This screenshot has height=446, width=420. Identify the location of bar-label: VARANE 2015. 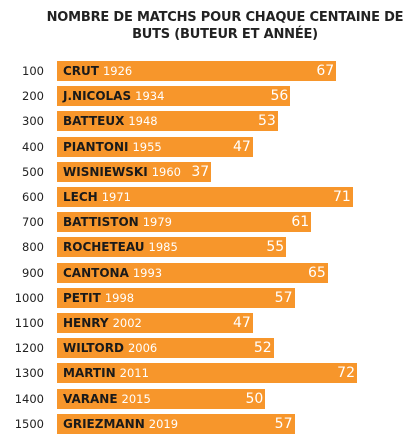
(107, 399).